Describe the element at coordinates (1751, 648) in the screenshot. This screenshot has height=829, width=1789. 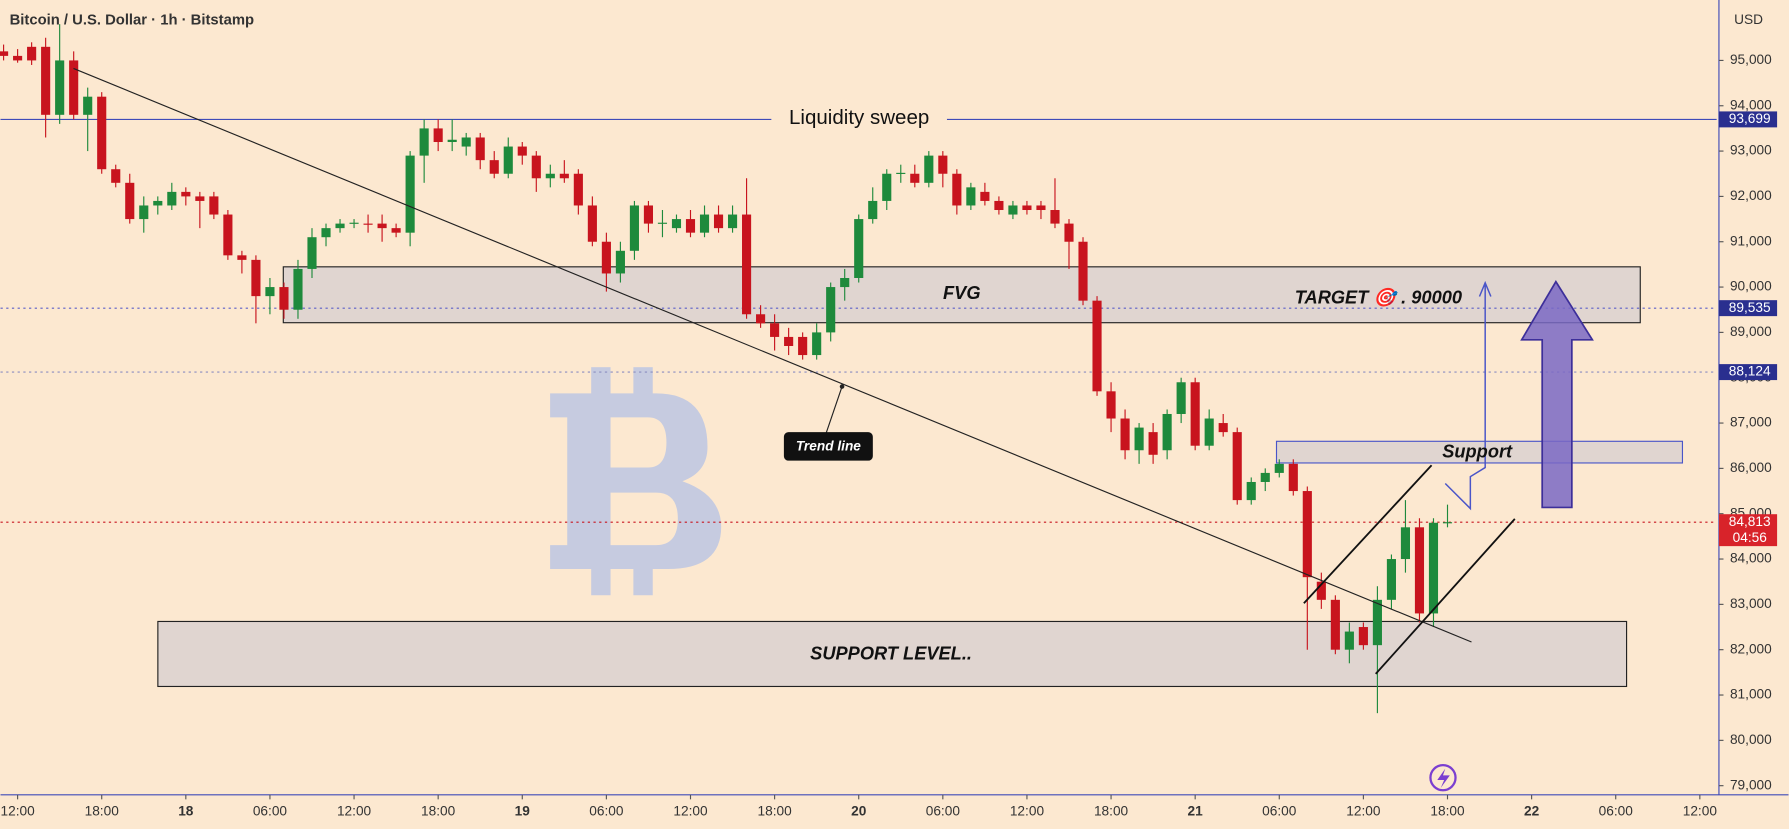
I see `y-tick-label: 82,000` at that location.